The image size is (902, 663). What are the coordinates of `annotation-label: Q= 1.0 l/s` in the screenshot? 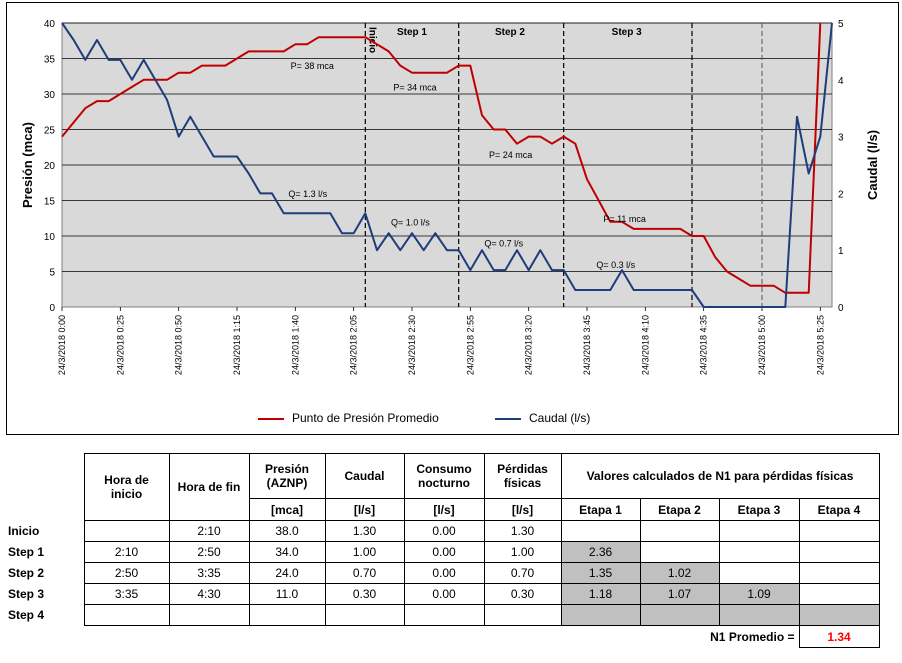 It's located at (410, 222).